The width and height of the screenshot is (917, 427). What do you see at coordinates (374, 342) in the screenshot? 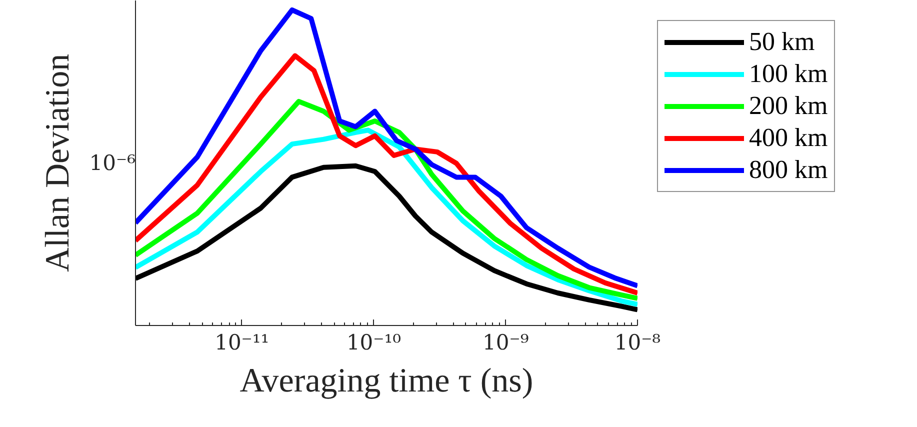
I see `x-tick-label: 10⁻¹⁰` at bounding box center [374, 342].